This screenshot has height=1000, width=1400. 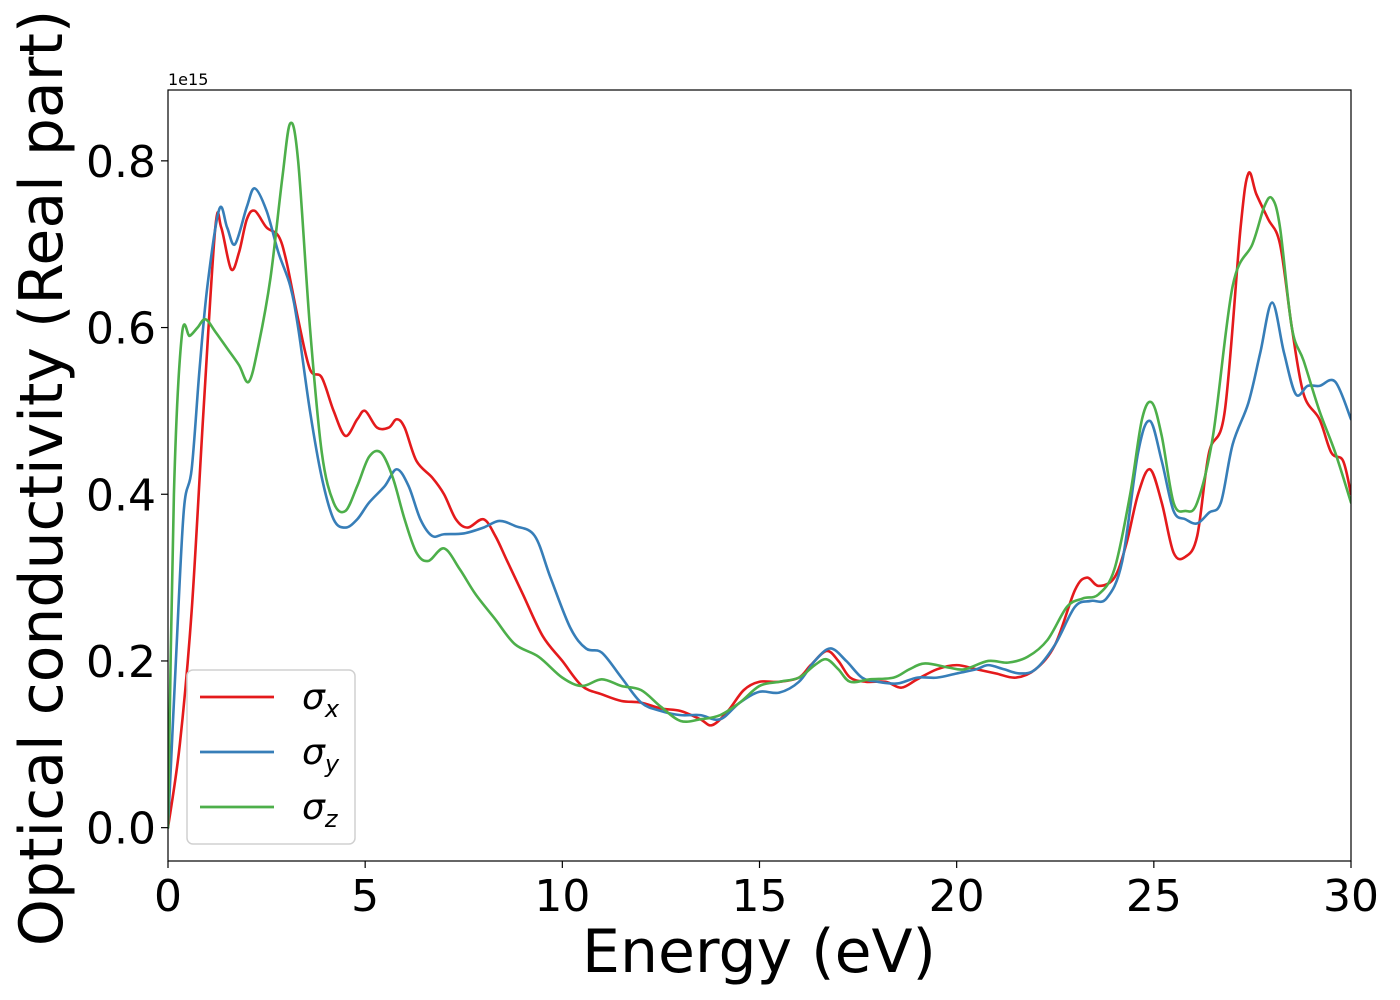 I want to click on y-axis-label: Optical conductivity (Real part), so click(x=42, y=478).